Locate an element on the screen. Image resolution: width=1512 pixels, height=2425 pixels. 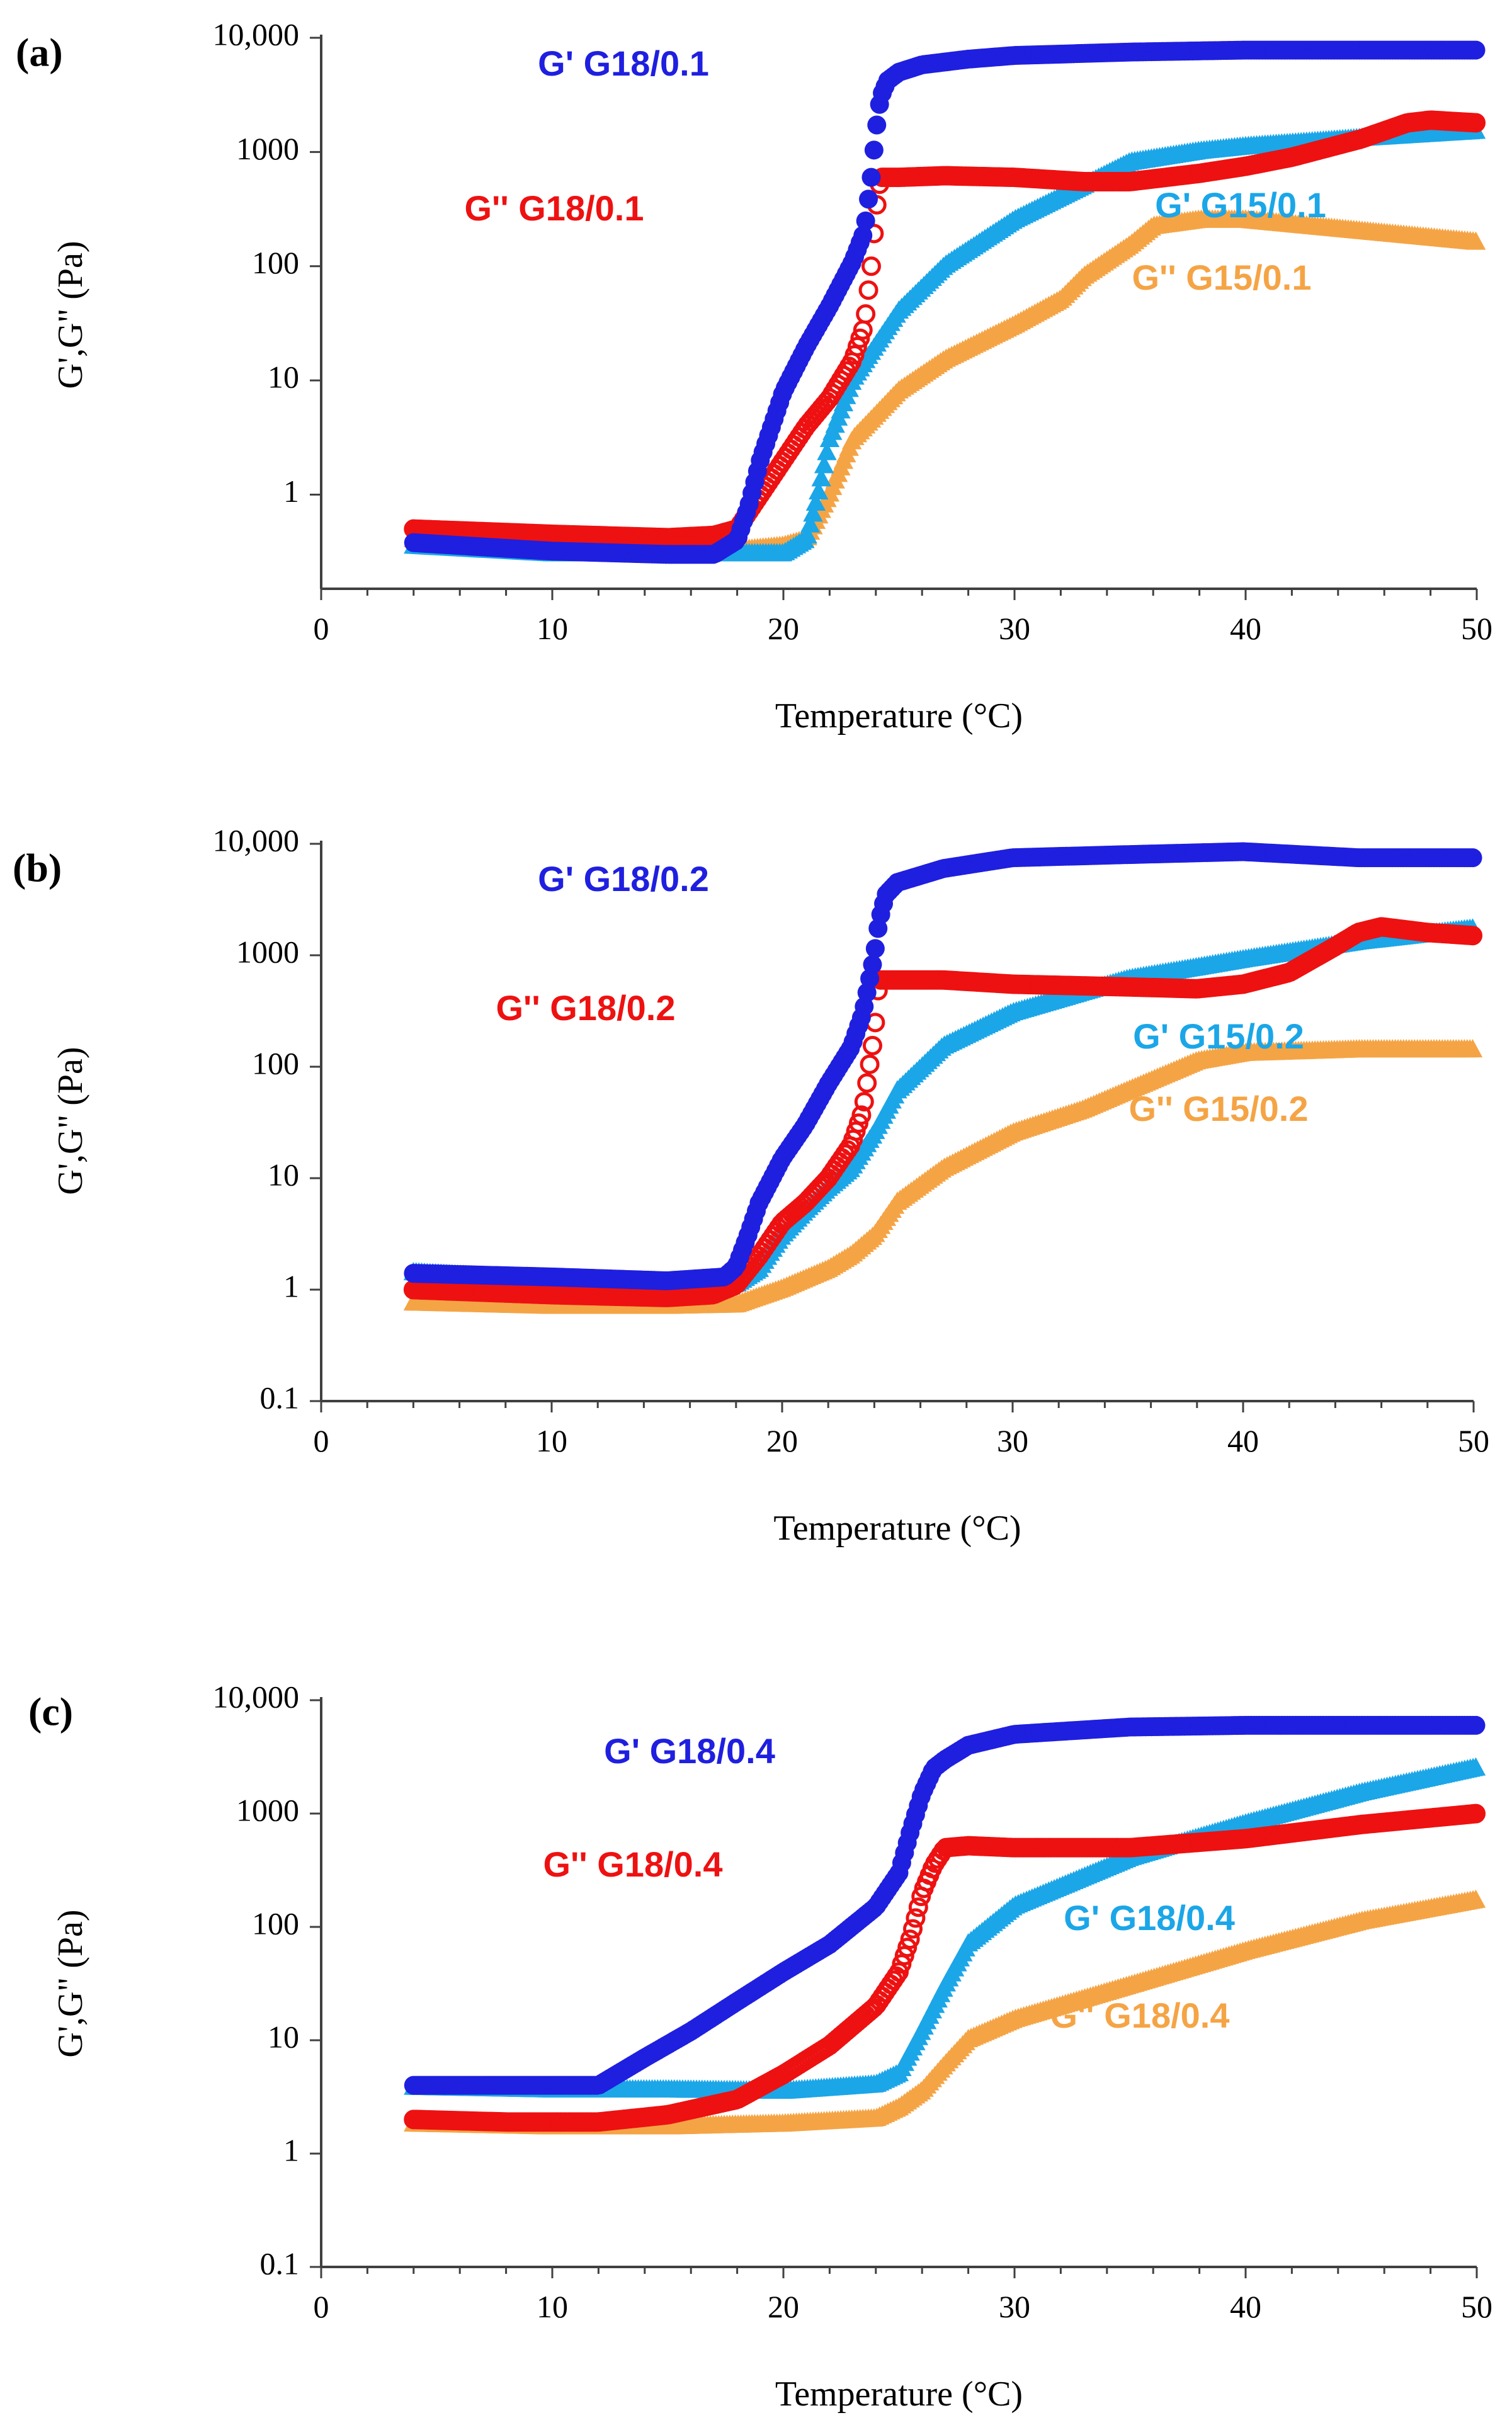
series-label: G'' G18/0.2 is located at coordinates (586, 1008).